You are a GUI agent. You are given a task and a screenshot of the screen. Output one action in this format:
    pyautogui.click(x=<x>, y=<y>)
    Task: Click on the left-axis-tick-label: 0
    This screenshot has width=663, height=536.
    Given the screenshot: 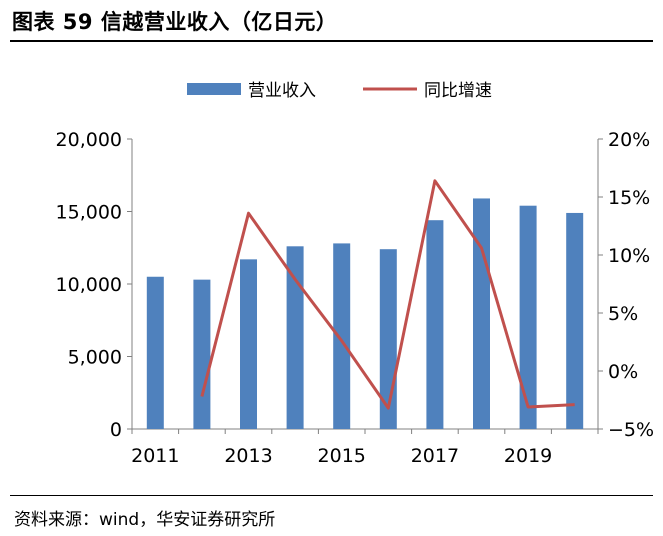 What is the action you would take?
    pyautogui.click(x=116, y=430)
    